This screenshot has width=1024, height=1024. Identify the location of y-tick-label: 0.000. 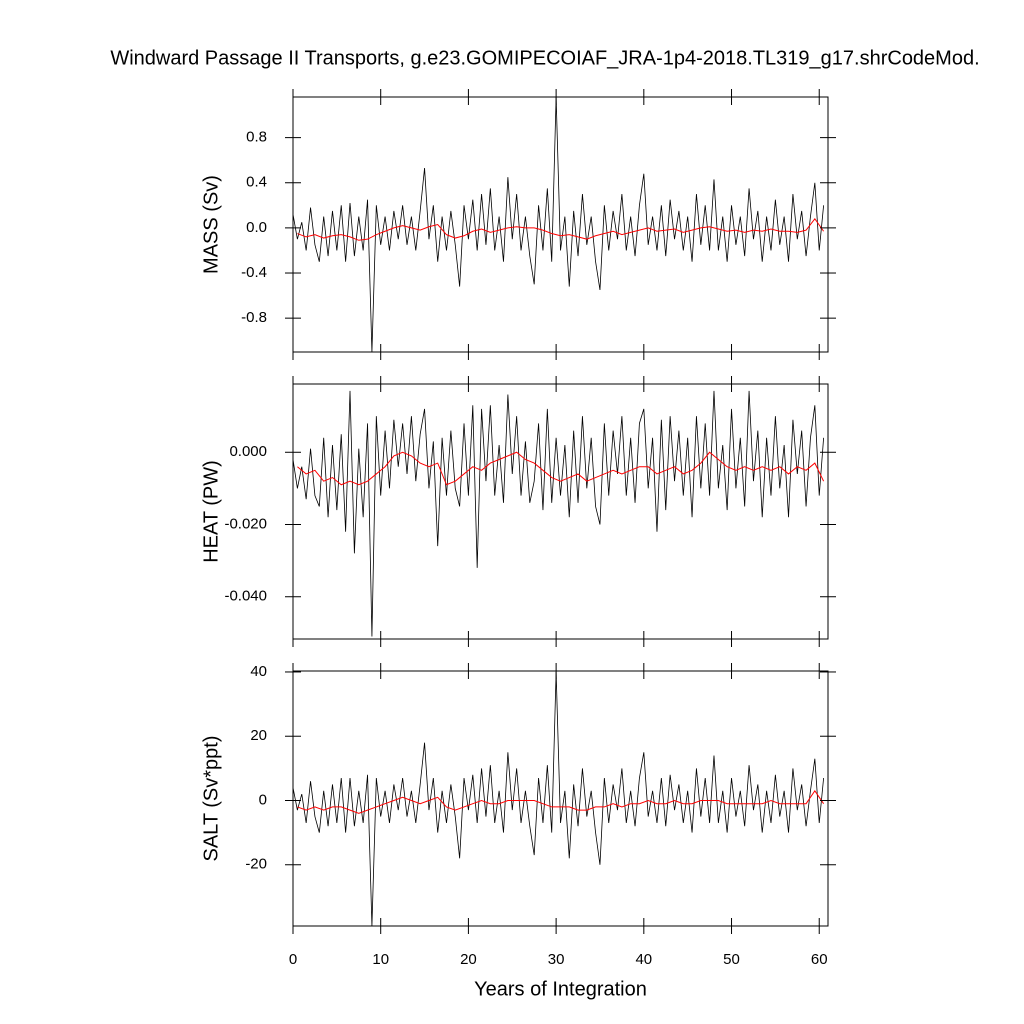
(248, 451).